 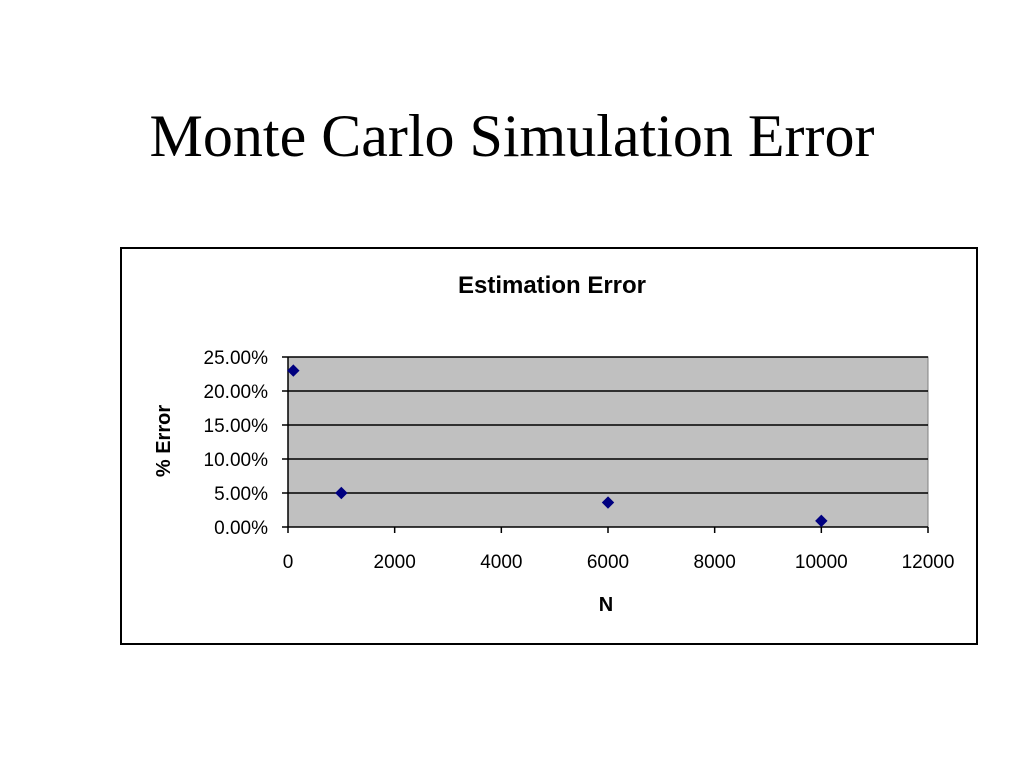 What do you see at coordinates (241, 494) in the screenshot?
I see `y-tick-label: 5.00%` at bounding box center [241, 494].